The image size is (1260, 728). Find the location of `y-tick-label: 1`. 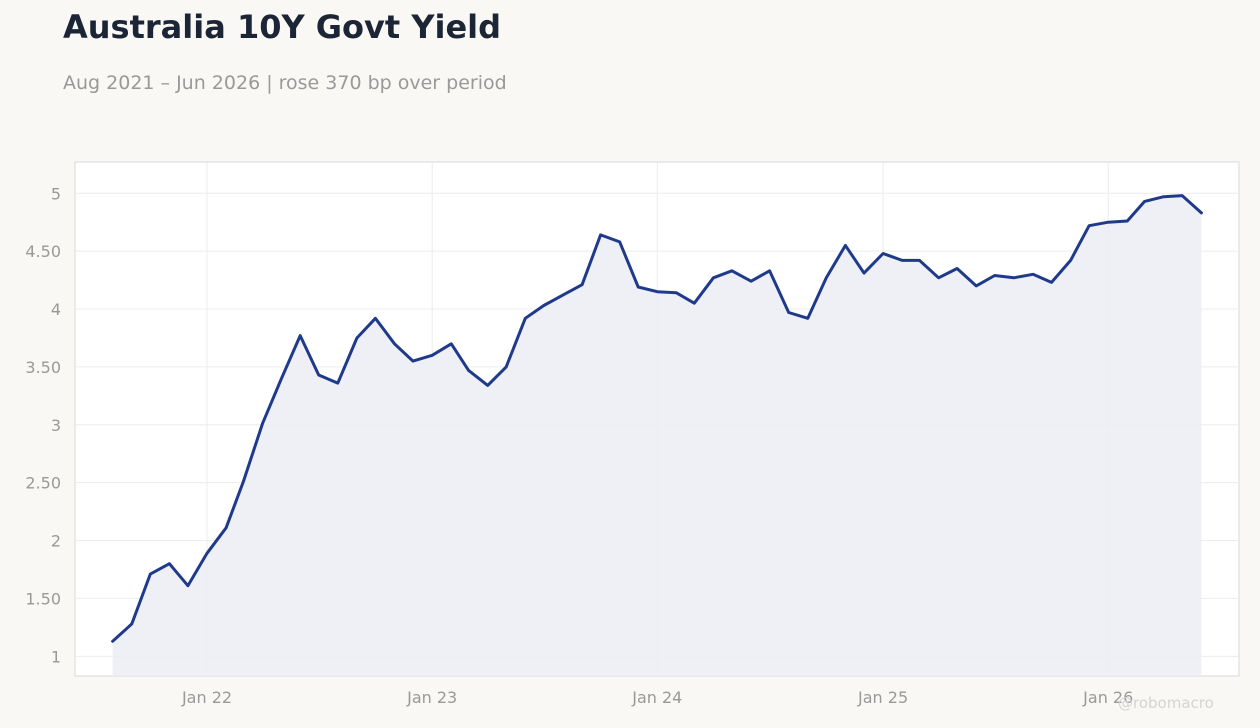

y-tick-label: 1 is located at coordinates (56, 656).